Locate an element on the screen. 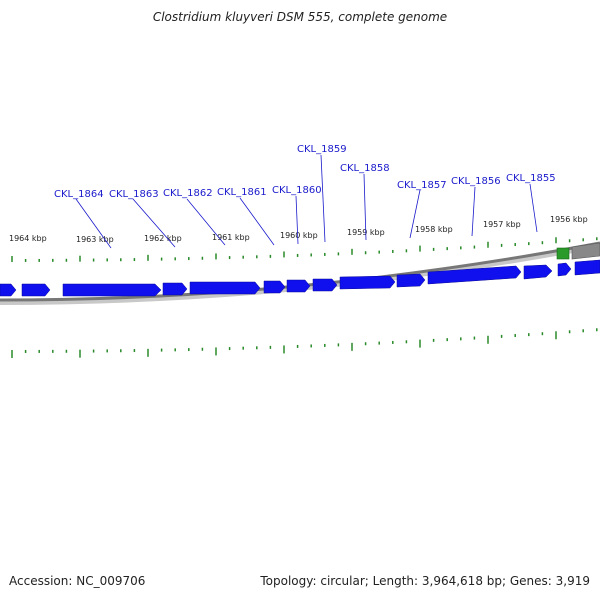 The height and width of the screenshot is (600, 600). backbone-shadow is located at coordinates (300, 273).